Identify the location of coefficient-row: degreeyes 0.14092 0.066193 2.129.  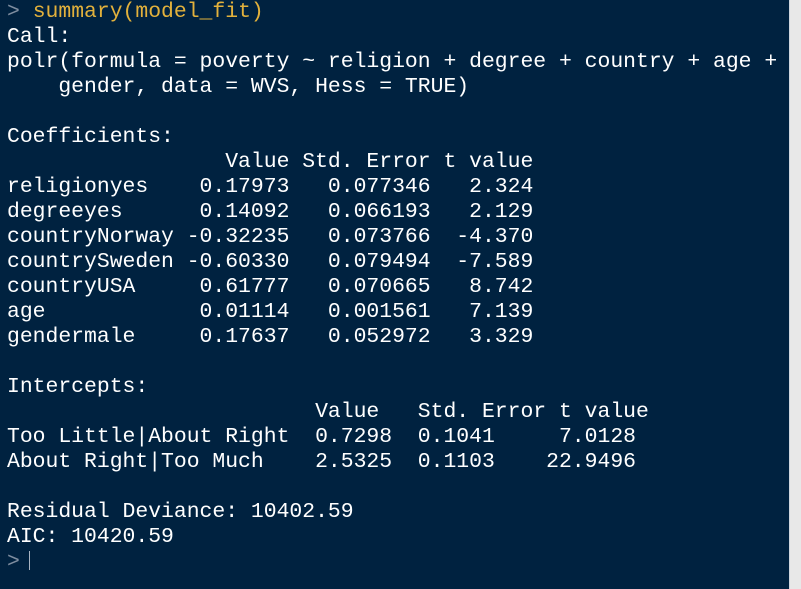
(270, 212).